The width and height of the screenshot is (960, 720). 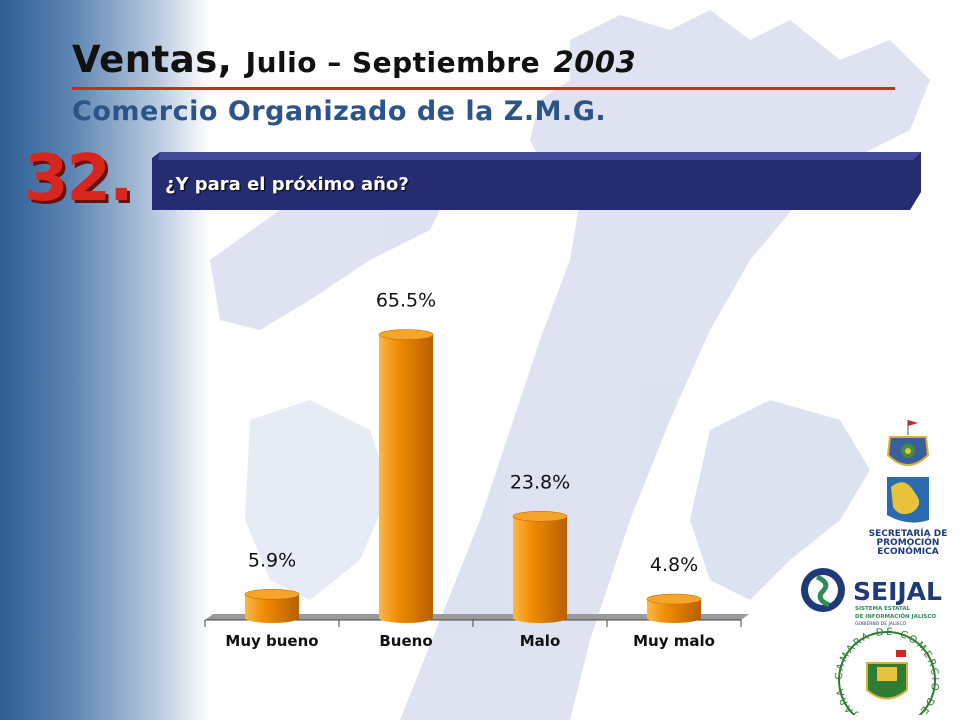 What do you see at coordinates (907, 551) in the screenshot?
I see `secretaria-line3: ECONÓMICA` at bounding box center [907, 551].